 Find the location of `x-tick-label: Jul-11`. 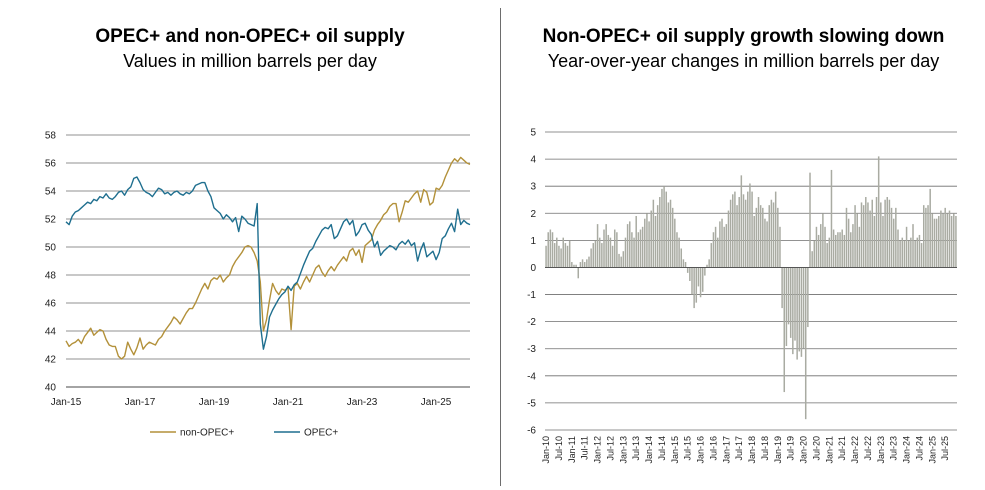

x-tick-label: Jul-11 is located at coordinates (585, 448).